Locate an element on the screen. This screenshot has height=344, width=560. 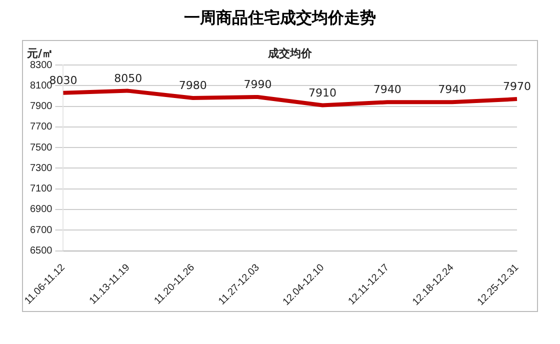
y-tick-label: 7700 is located at coordinates (41, 127).